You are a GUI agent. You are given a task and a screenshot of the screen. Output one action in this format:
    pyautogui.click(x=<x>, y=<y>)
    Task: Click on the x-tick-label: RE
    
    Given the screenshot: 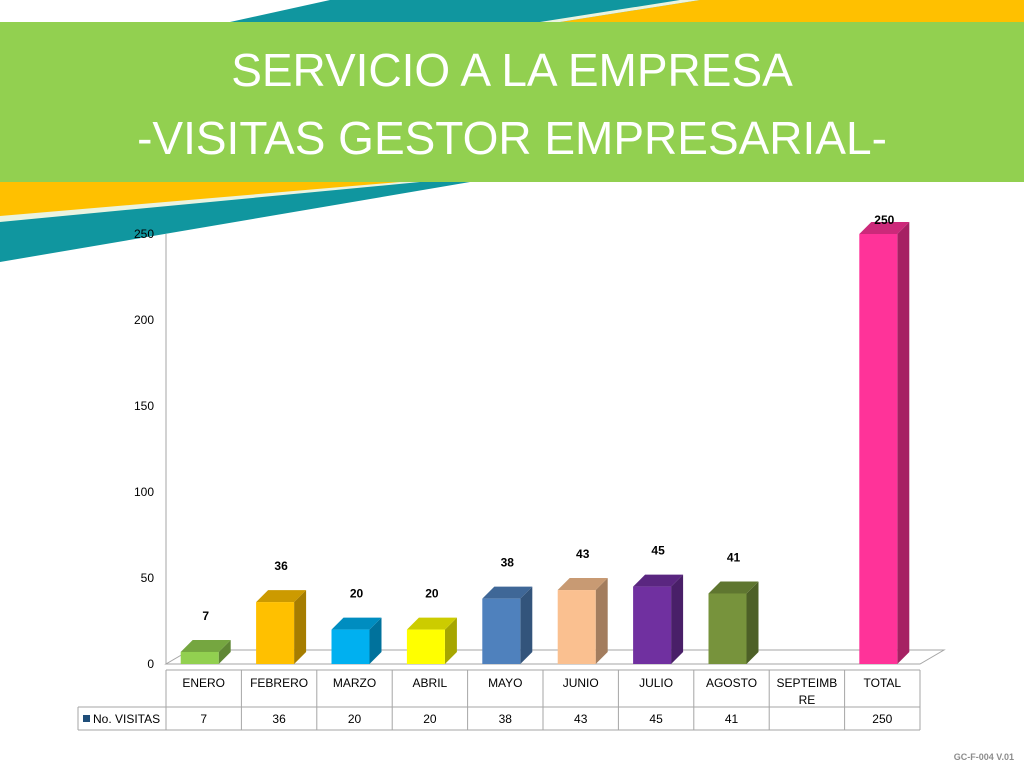 What is the action you would take?
    pyautogui.click(x=807, y=700)
    